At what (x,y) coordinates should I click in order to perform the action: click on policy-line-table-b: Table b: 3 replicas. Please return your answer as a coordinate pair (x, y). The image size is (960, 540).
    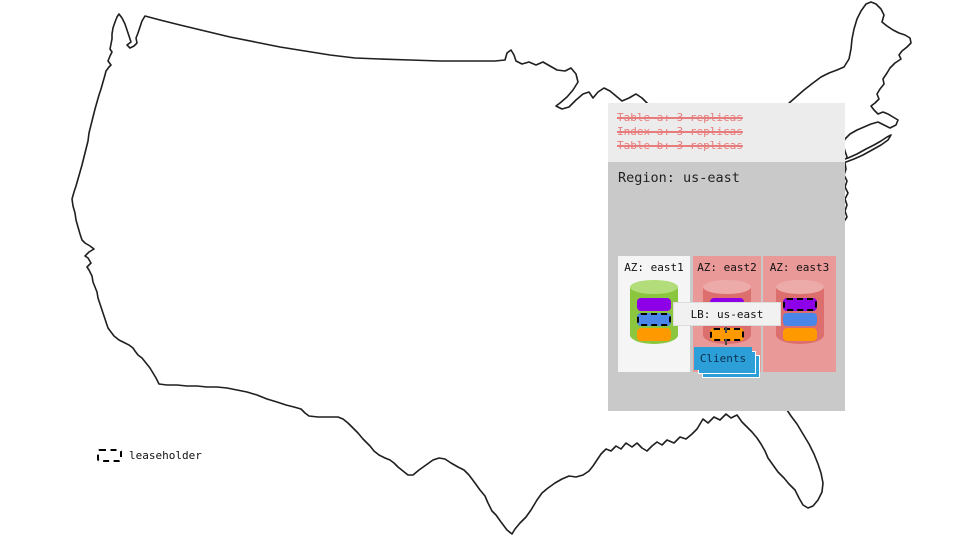
    Looking at the image, I should click on (680, 145).